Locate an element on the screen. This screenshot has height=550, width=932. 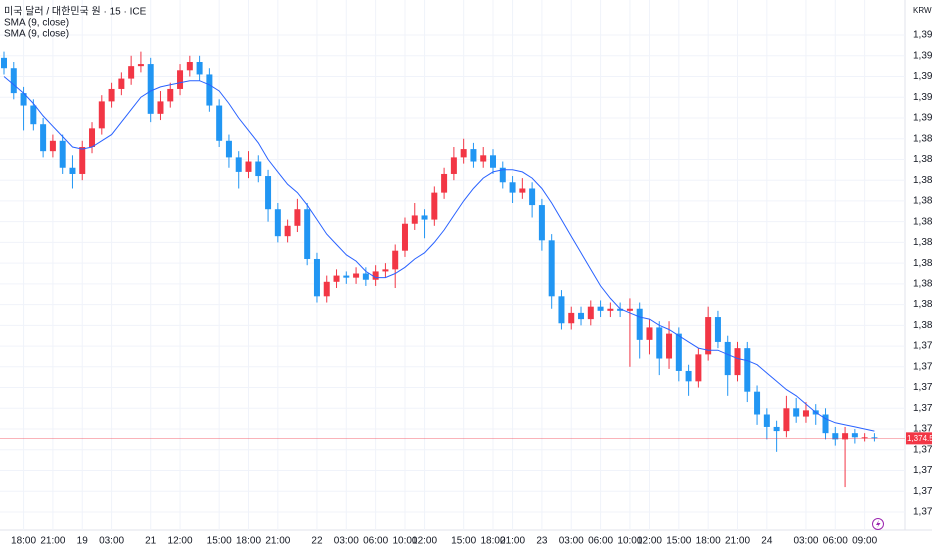
y-tick-label: 1,381.00 is located at coordinates (922, 304).